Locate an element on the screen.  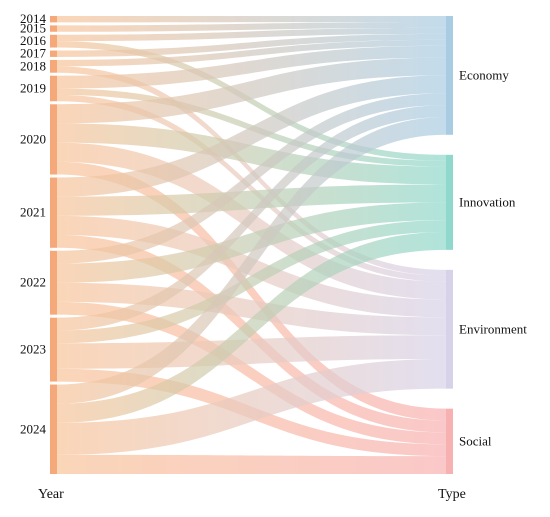
node-label-2021: 2021 is located at coordinates (33, 212).